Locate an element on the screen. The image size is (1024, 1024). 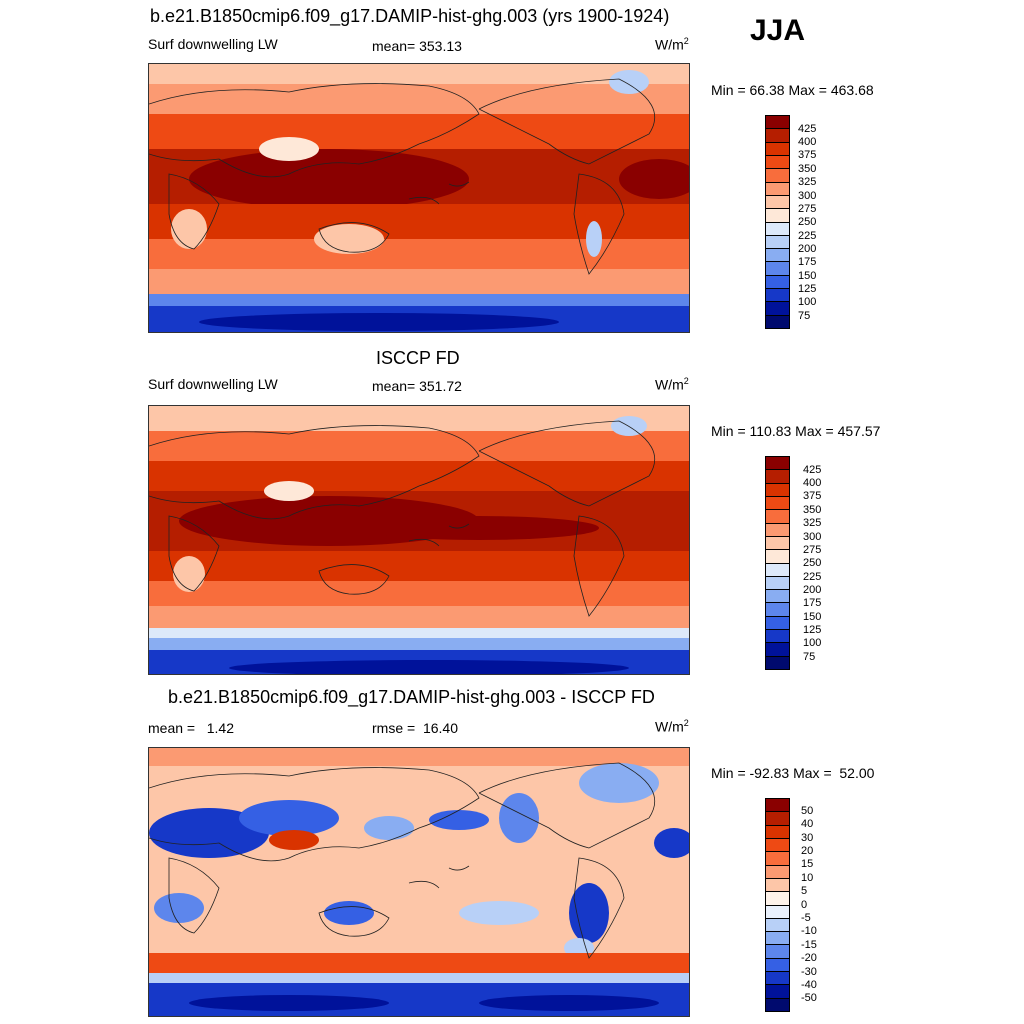
colorbar-tick-label: -50 is located at coordinates (809, 998).